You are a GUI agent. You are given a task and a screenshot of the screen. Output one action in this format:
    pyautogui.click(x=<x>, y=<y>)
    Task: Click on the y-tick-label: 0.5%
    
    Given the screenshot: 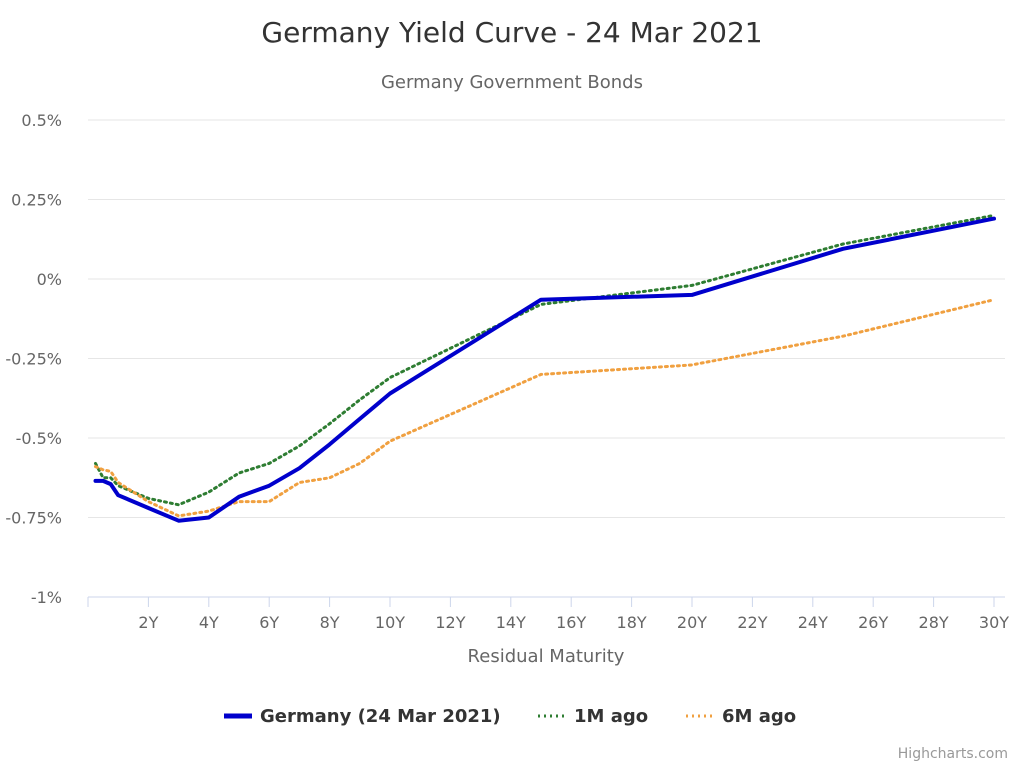 What is the action you would take?
    pyautogui.click(x=41, y=120)
    